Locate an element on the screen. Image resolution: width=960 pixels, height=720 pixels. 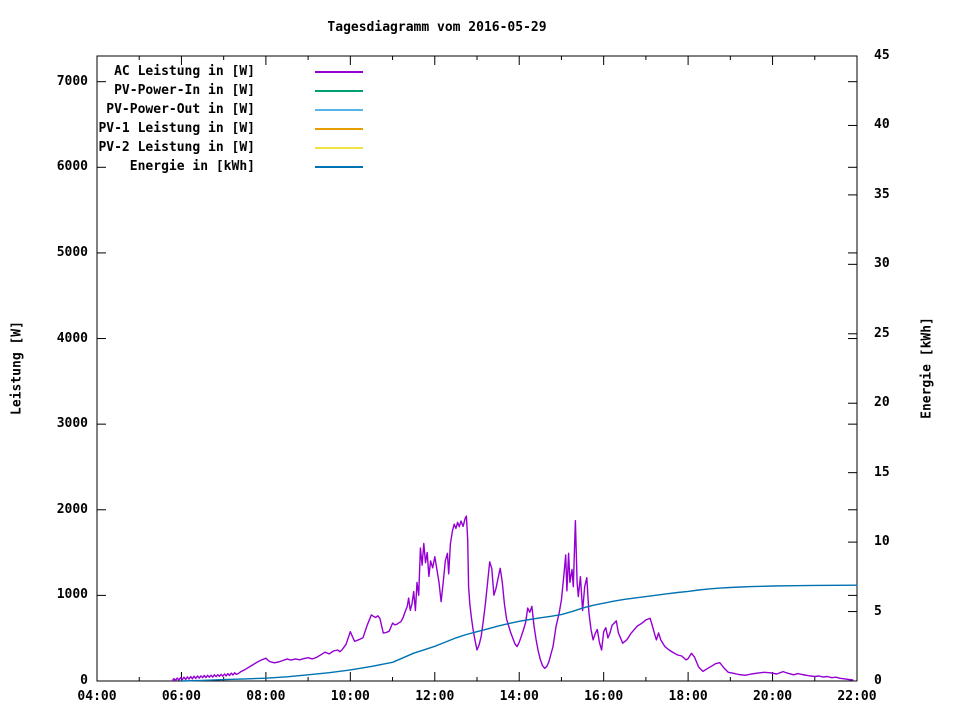
x-tick-label: 22:00 is located at coordinates (857, 696).